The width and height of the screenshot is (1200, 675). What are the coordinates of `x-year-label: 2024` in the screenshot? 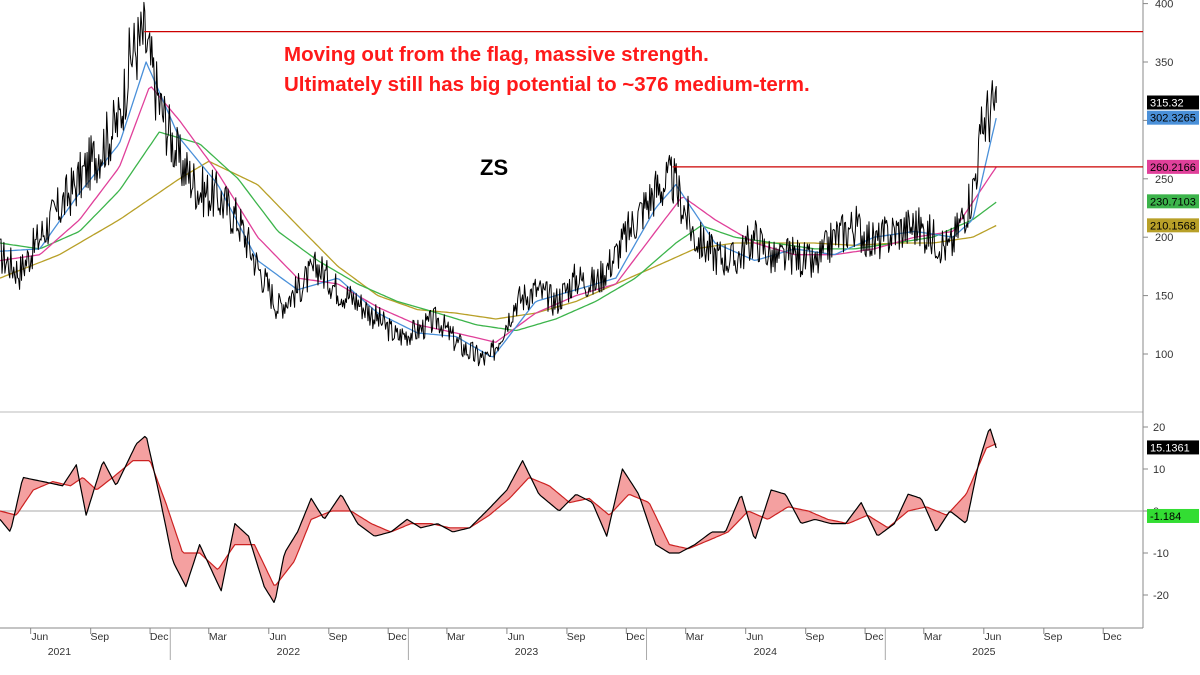 It's located at (766, 652).